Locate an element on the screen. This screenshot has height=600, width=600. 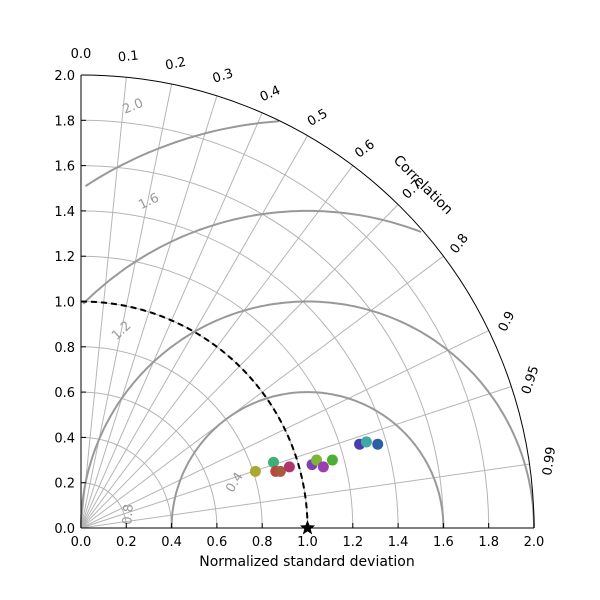
rms-contour-label: 2.0 is located at coordinates (133, 107).